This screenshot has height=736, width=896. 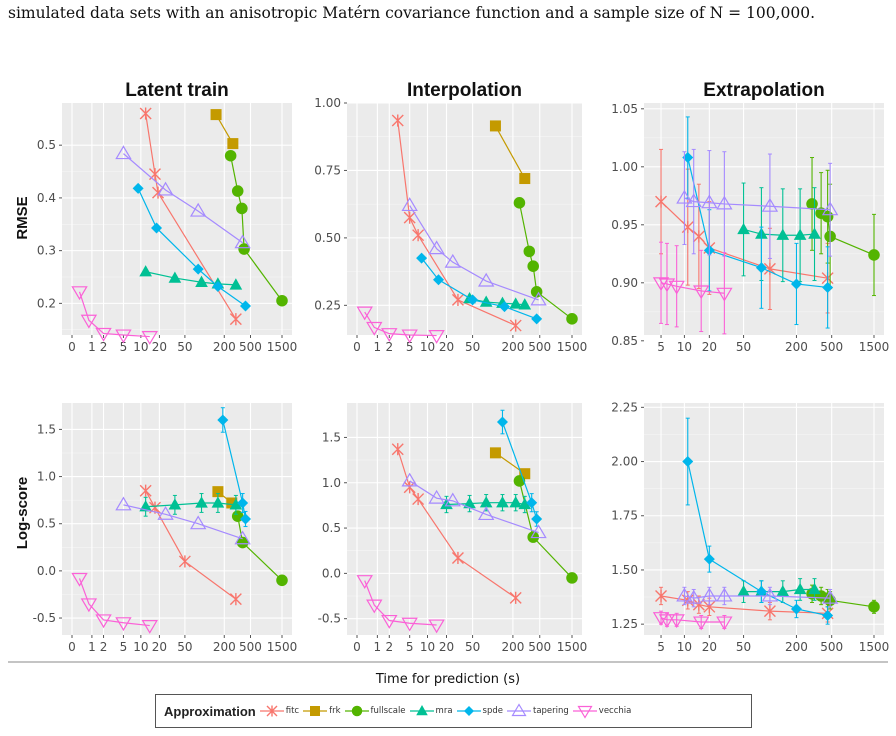 I want to click on legend-key-vecchia, so click(x=584, y=712).